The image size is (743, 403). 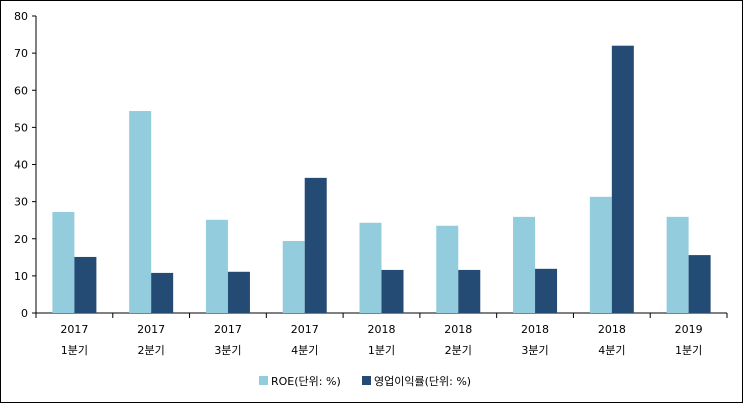 I want to click on y-tick-label: 50, so click(x=21, y=127).